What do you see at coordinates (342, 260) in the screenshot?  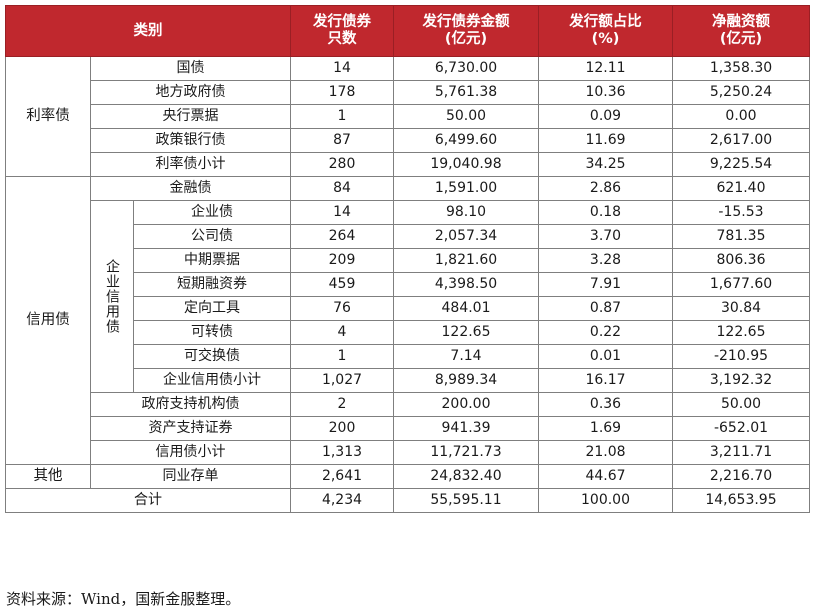 I see `cell-count: 209` at bounding box center [342, 260].